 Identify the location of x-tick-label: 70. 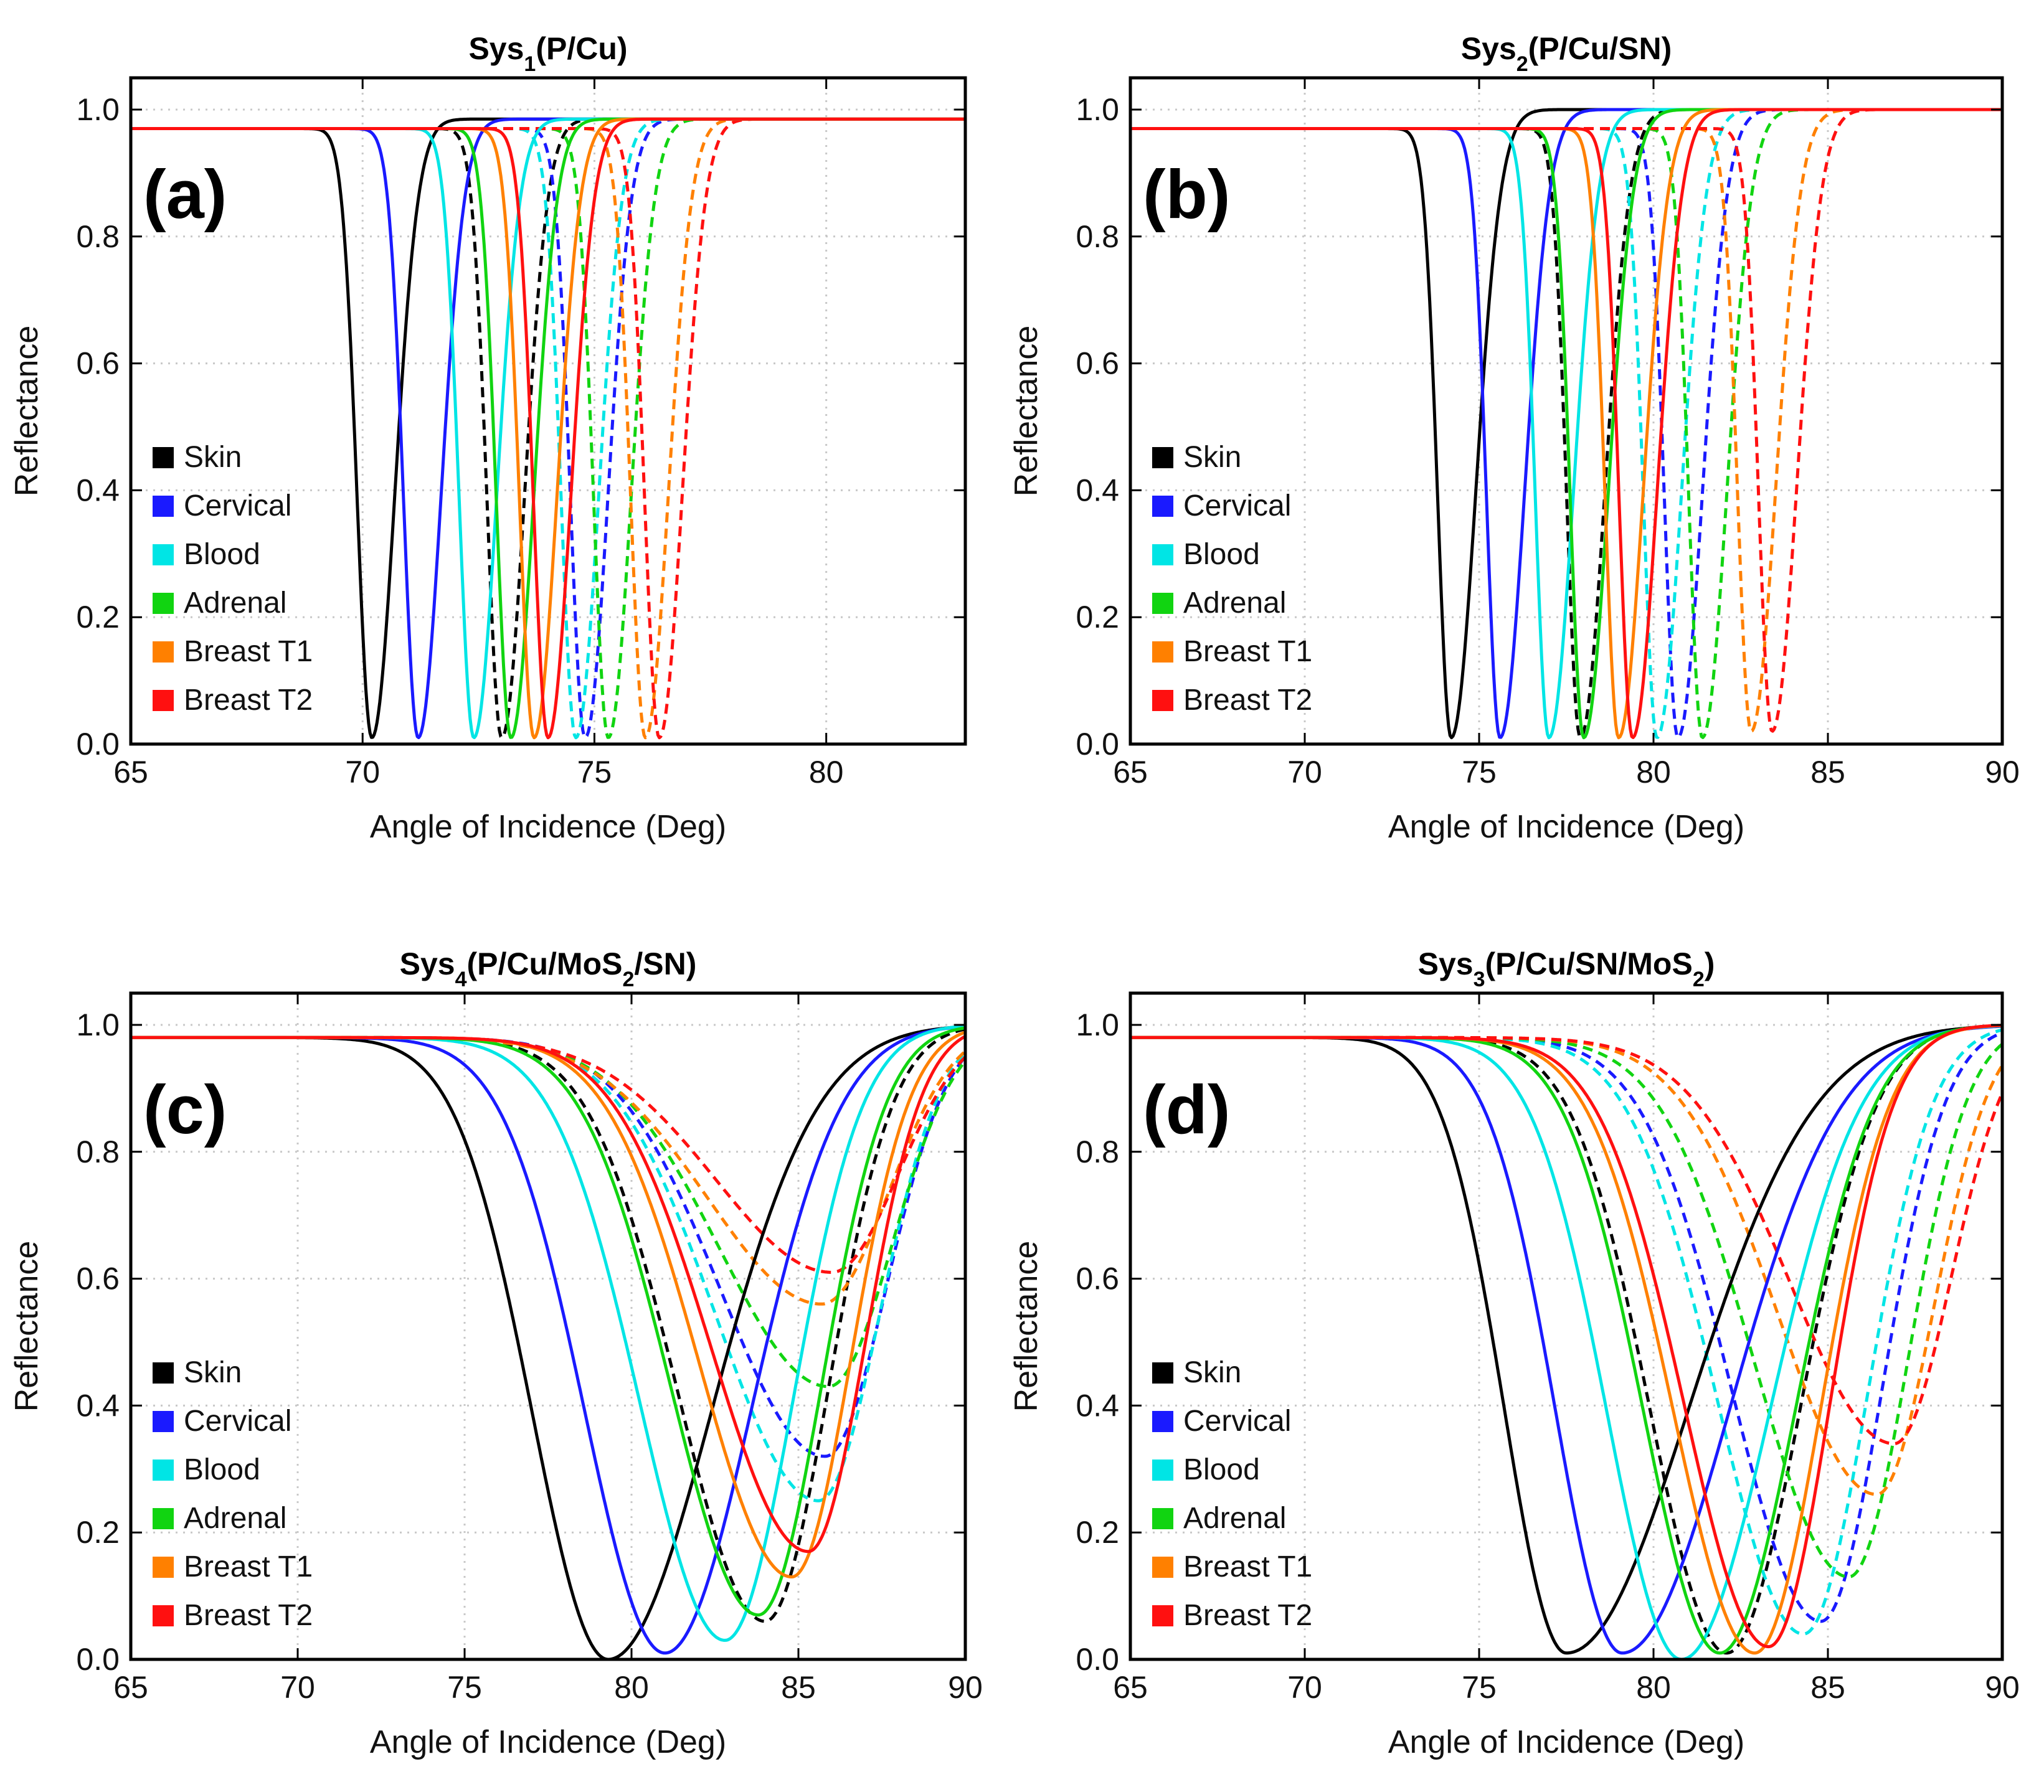
(1305, 773).